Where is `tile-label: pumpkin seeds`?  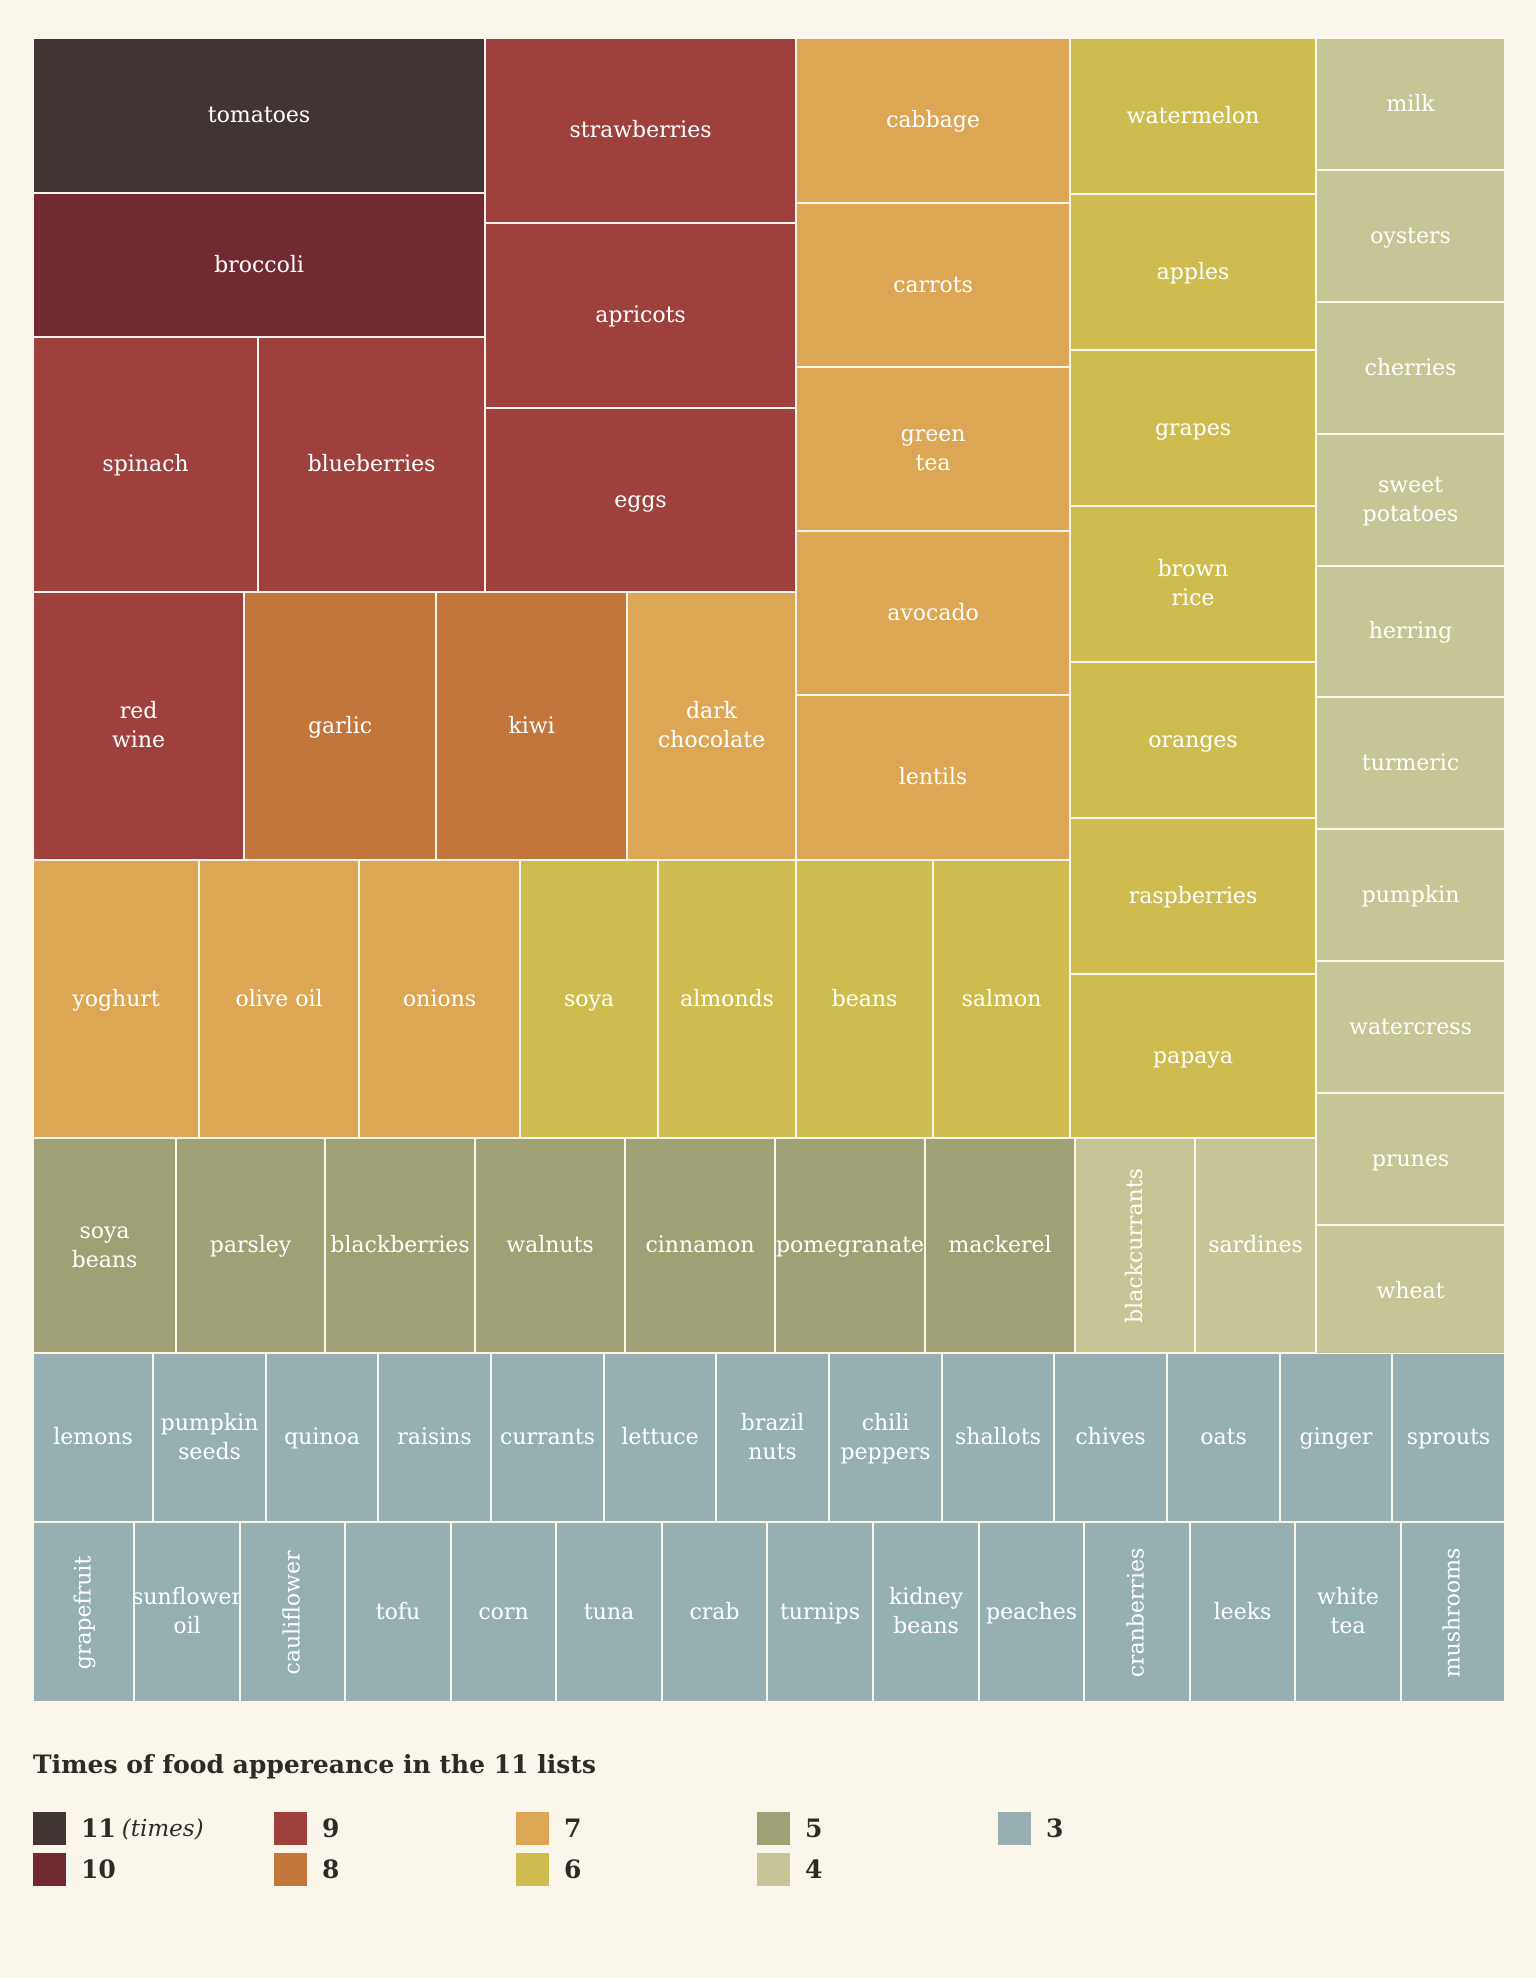
tile-label: pumpkin seeds is located at coordinates (209, 1437).